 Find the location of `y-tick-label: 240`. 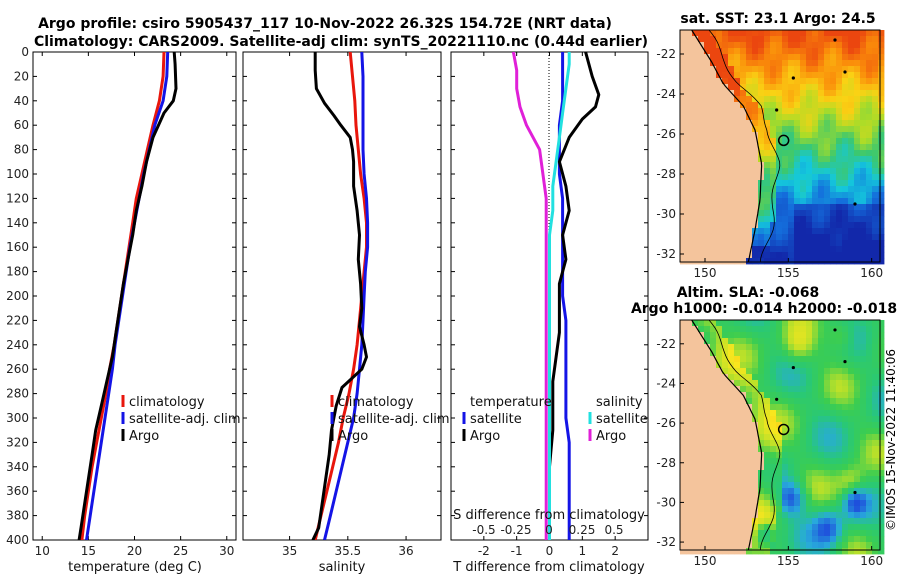

y-tick-label: 240 is located at coordinates (17, 345).